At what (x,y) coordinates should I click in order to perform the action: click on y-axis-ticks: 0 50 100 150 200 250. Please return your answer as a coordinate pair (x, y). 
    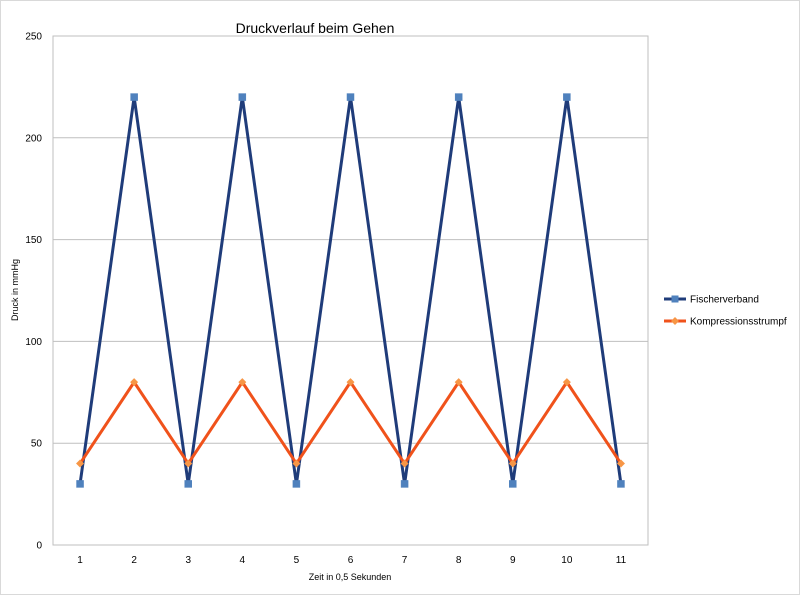
    Looking at the image, I should click on (33, 292).